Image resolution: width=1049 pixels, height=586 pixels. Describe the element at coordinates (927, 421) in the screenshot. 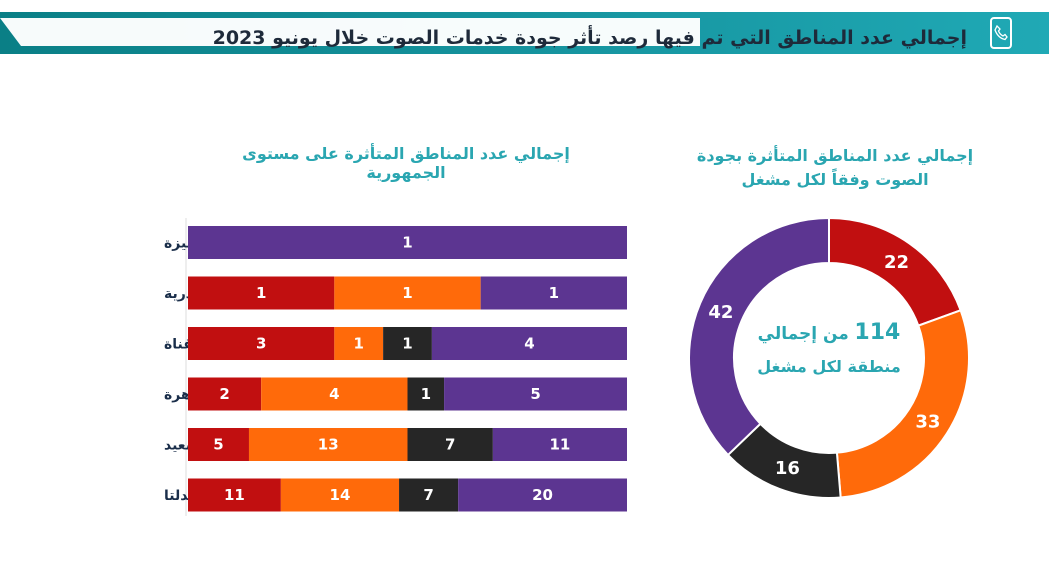

I see `donut-slice-label: 33` at that location.